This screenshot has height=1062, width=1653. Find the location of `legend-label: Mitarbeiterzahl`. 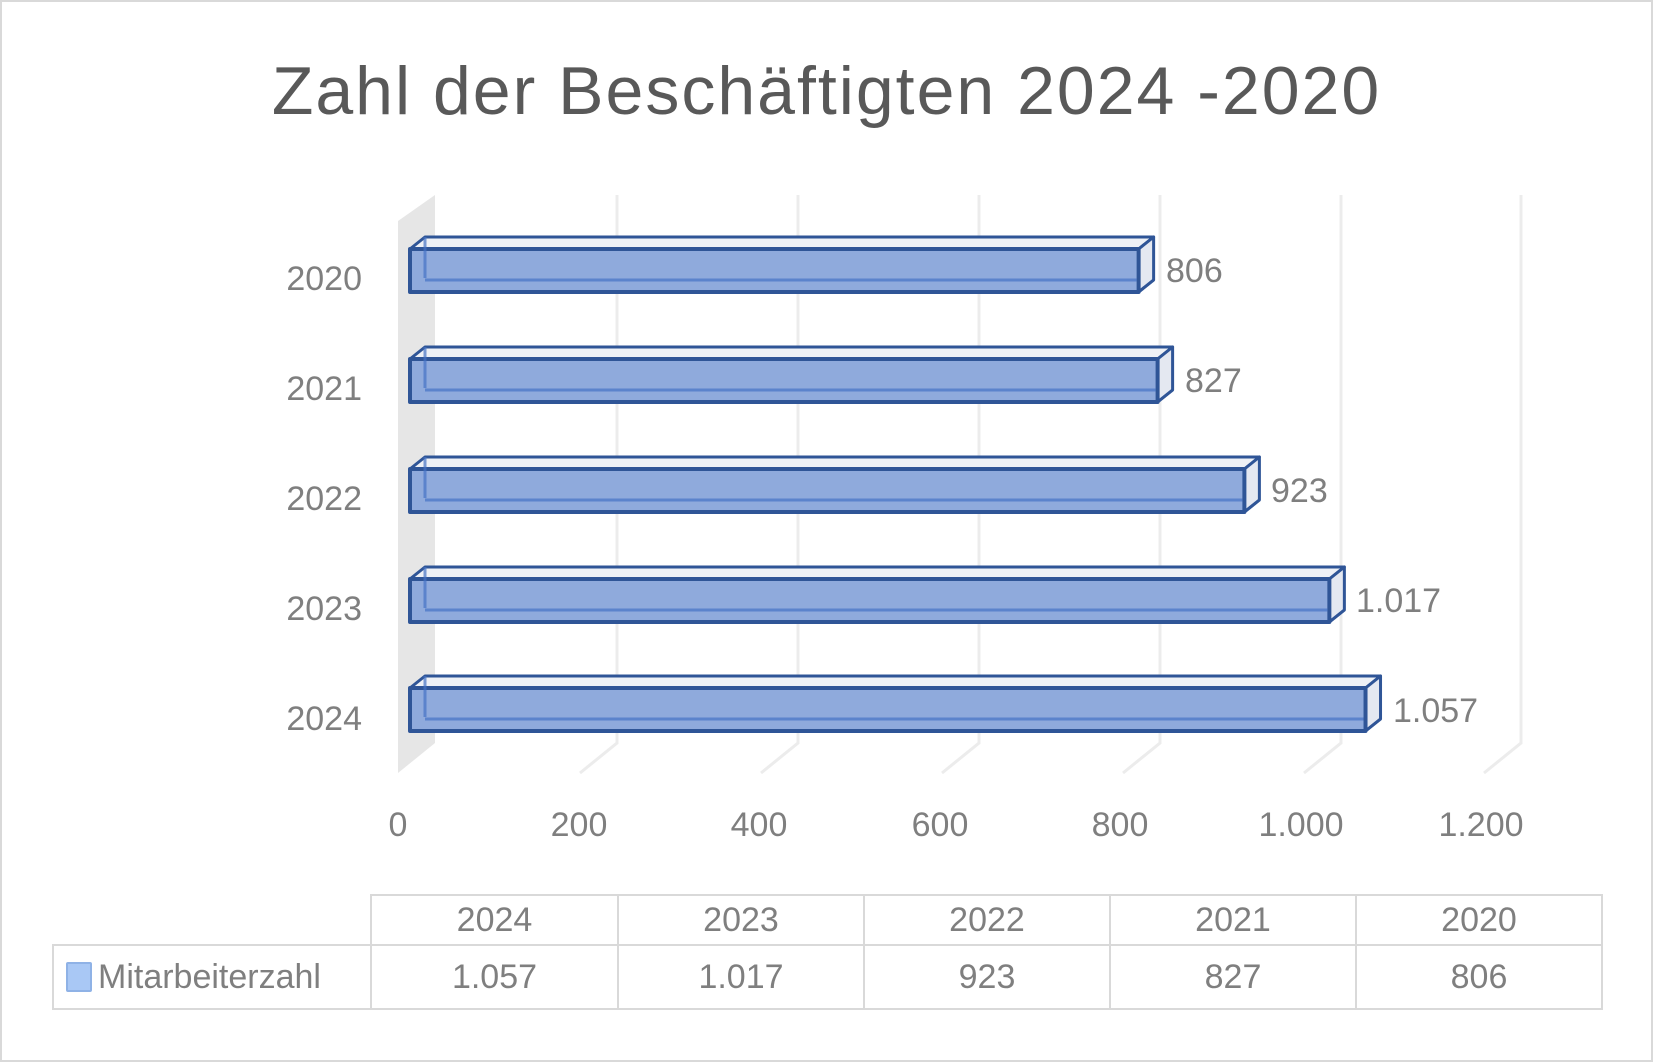

legend-label: Mitarbeiterzahl is located at coordinates (209, 976).